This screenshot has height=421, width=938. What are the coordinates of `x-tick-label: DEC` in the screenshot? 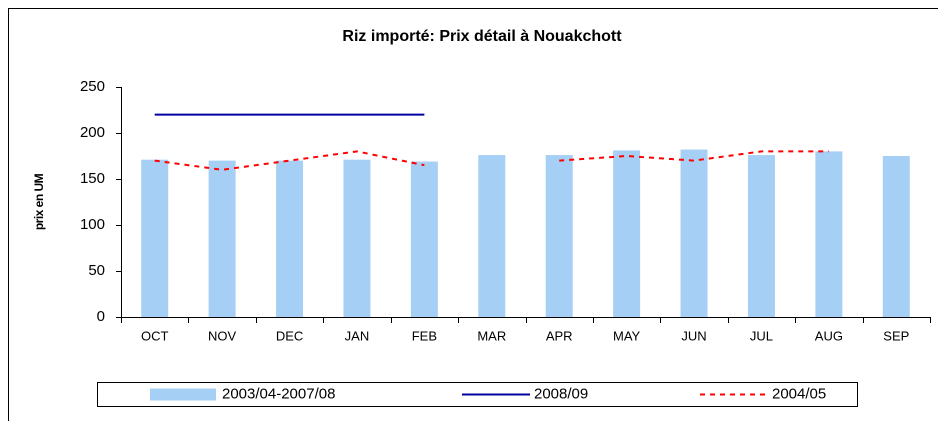 It's located at (289, 335).